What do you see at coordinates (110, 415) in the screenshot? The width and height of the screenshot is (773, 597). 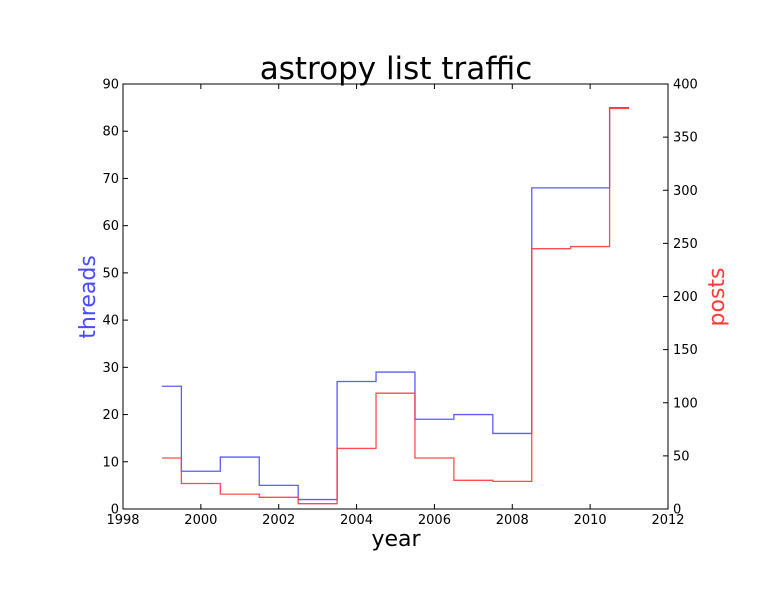 I see `y-left-tick-label: 20` at bounding box center [110, 415].